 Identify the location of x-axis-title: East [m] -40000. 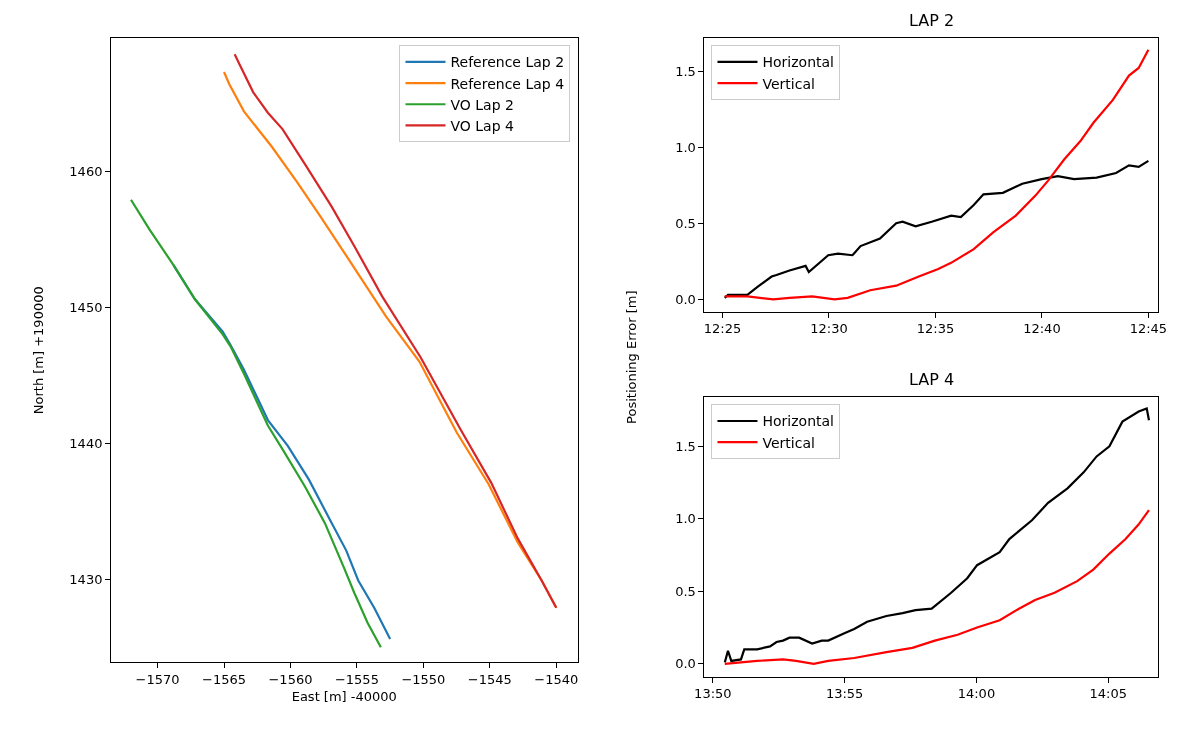
(344, 697).